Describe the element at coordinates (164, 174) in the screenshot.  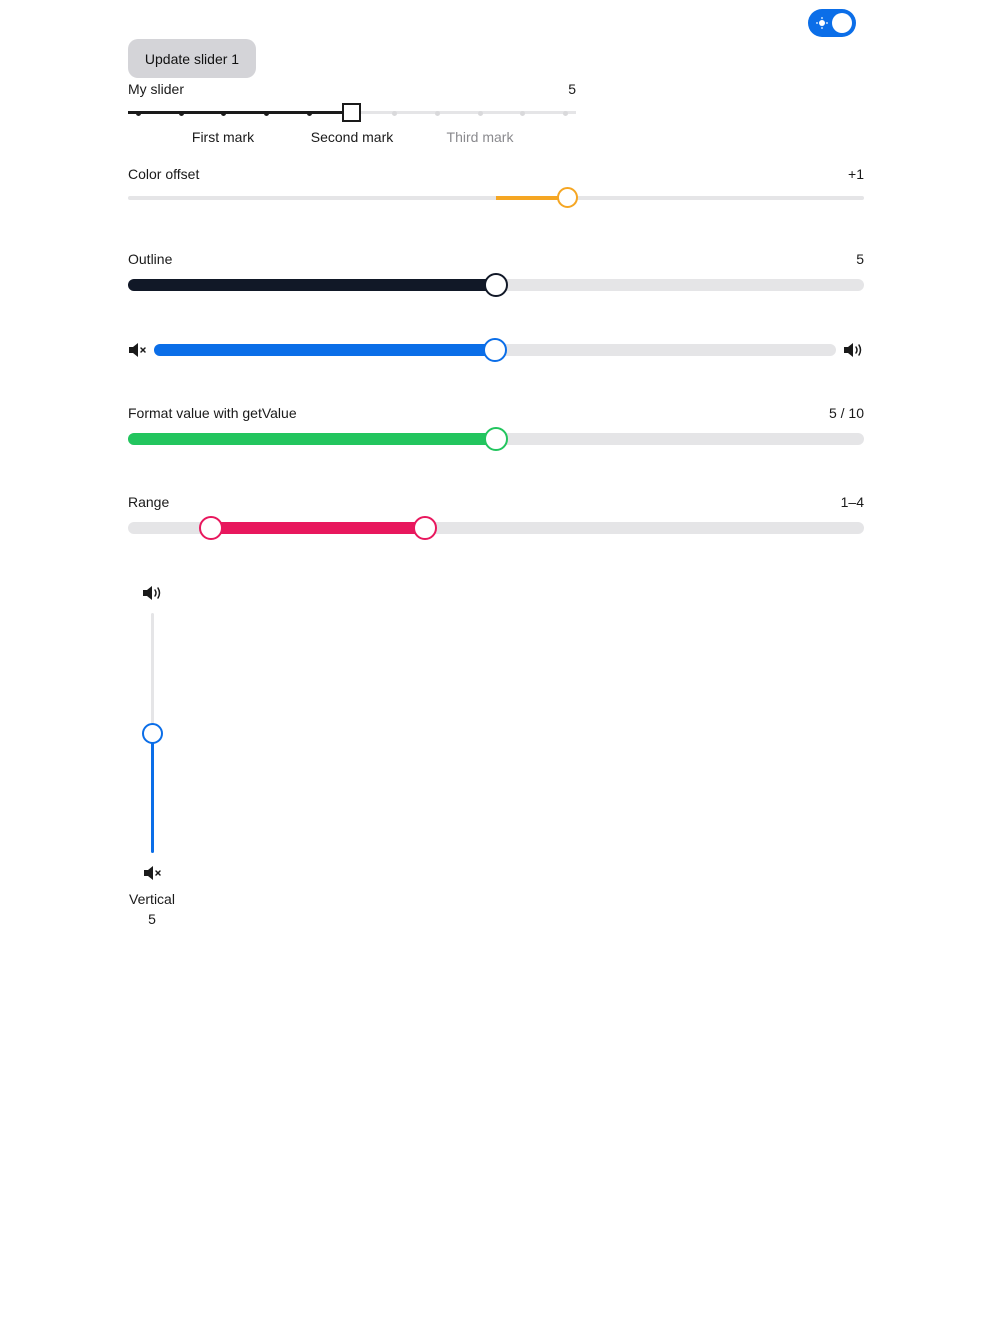
I see `color-offset-label: Color offset` at that location.